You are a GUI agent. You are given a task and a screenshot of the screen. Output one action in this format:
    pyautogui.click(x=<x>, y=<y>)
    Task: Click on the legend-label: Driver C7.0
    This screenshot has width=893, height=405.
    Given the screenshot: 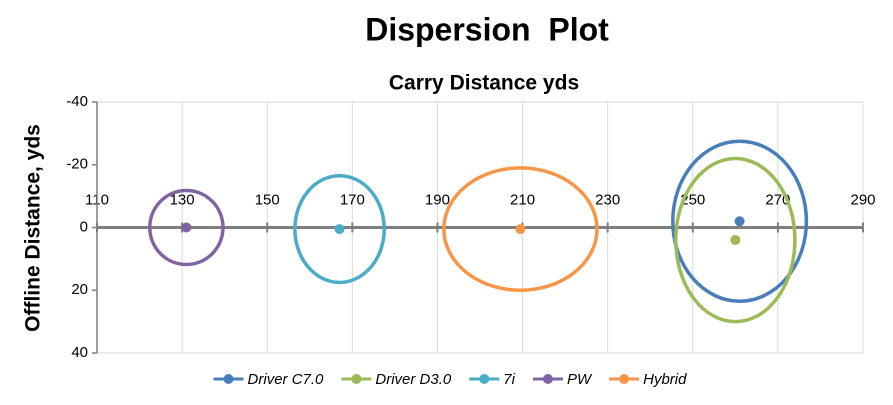 What is the action you would take?
    pyautogui.click(x=286, y=379)
    